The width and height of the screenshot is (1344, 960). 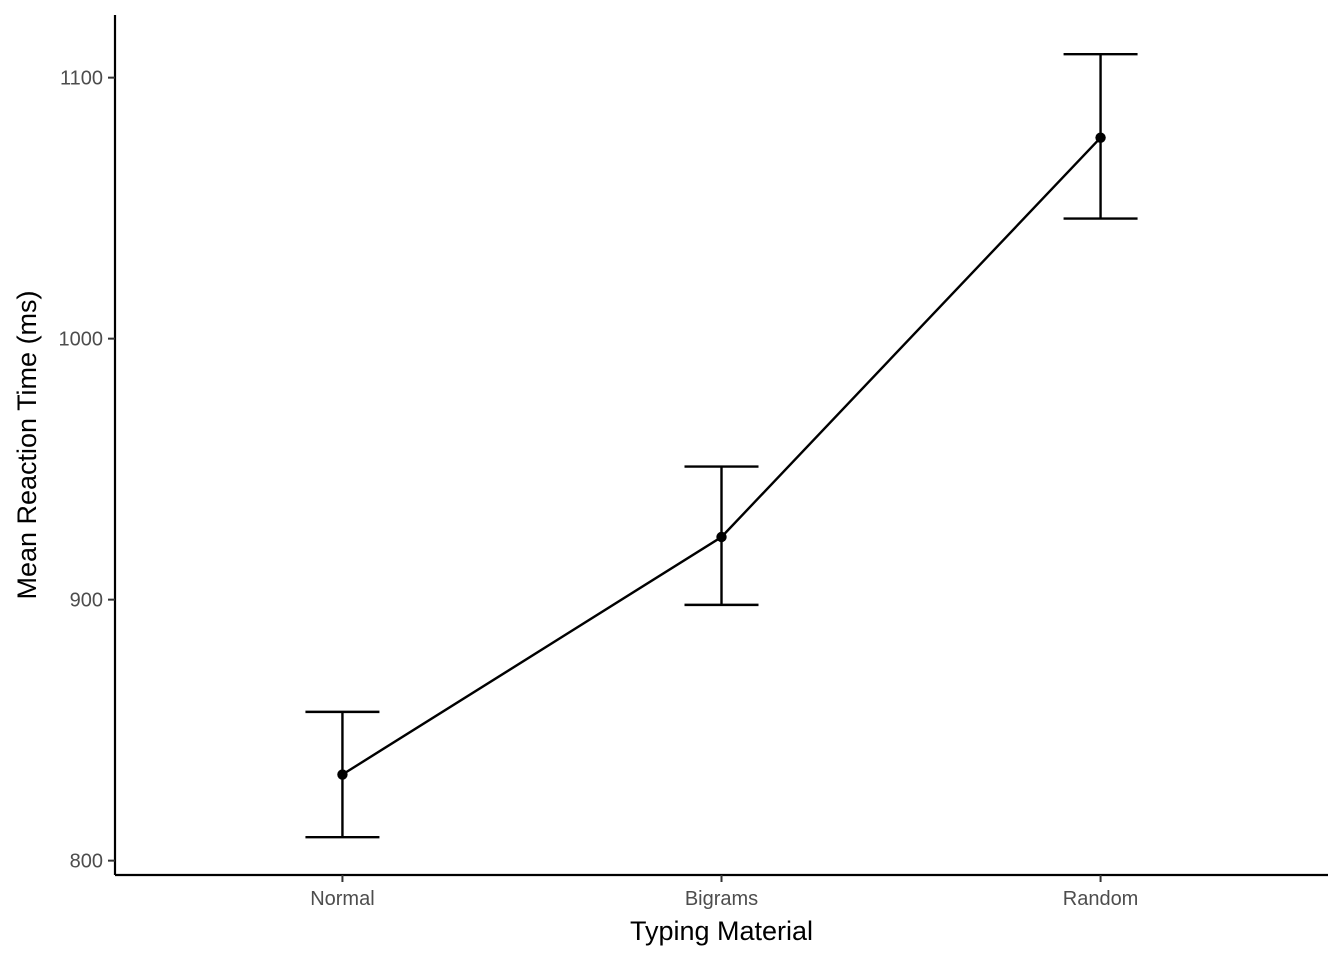 What do you see at coordinates (86, 601) in the screenshot?
I see `y-tick-label: 900` at bounding box center [86, 601].